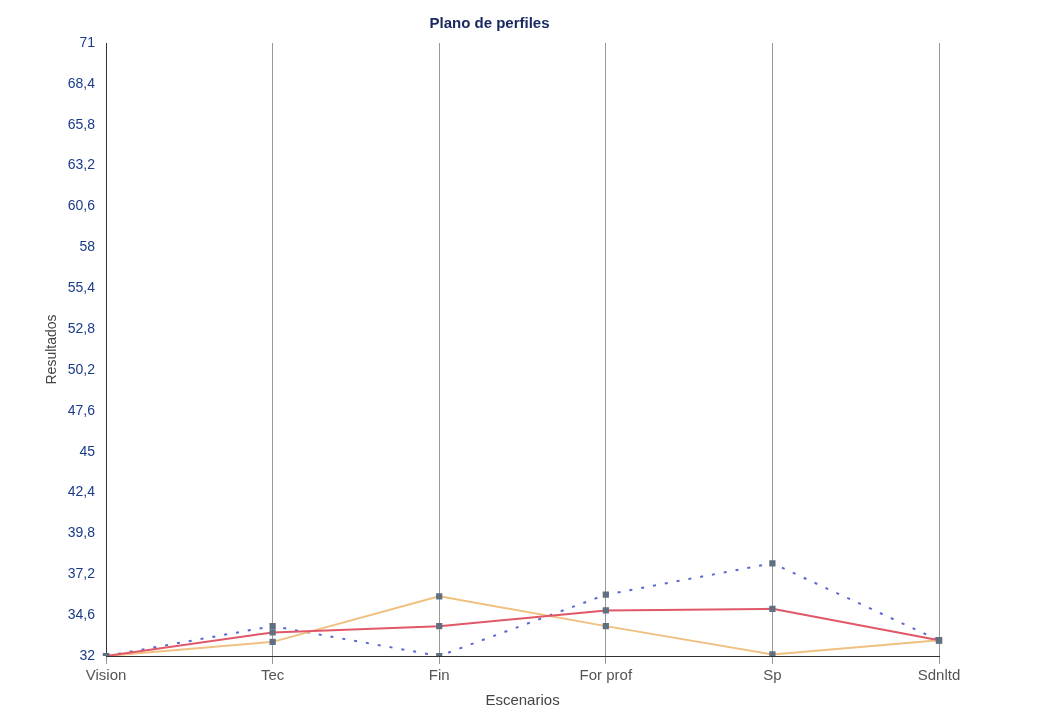 The width and height of the screenshot is (1049, 724). Describe the element at coordinates (87, 450) in the screenshot. I see `y-tick-label: 45` at that location.